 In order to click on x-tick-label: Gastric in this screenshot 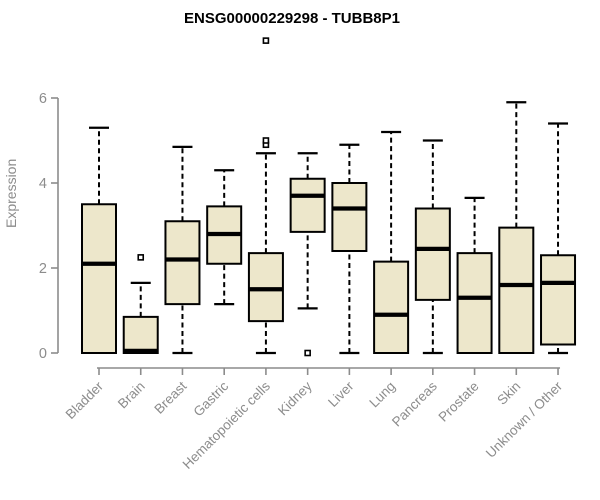, I will do `click(210, 398)`.